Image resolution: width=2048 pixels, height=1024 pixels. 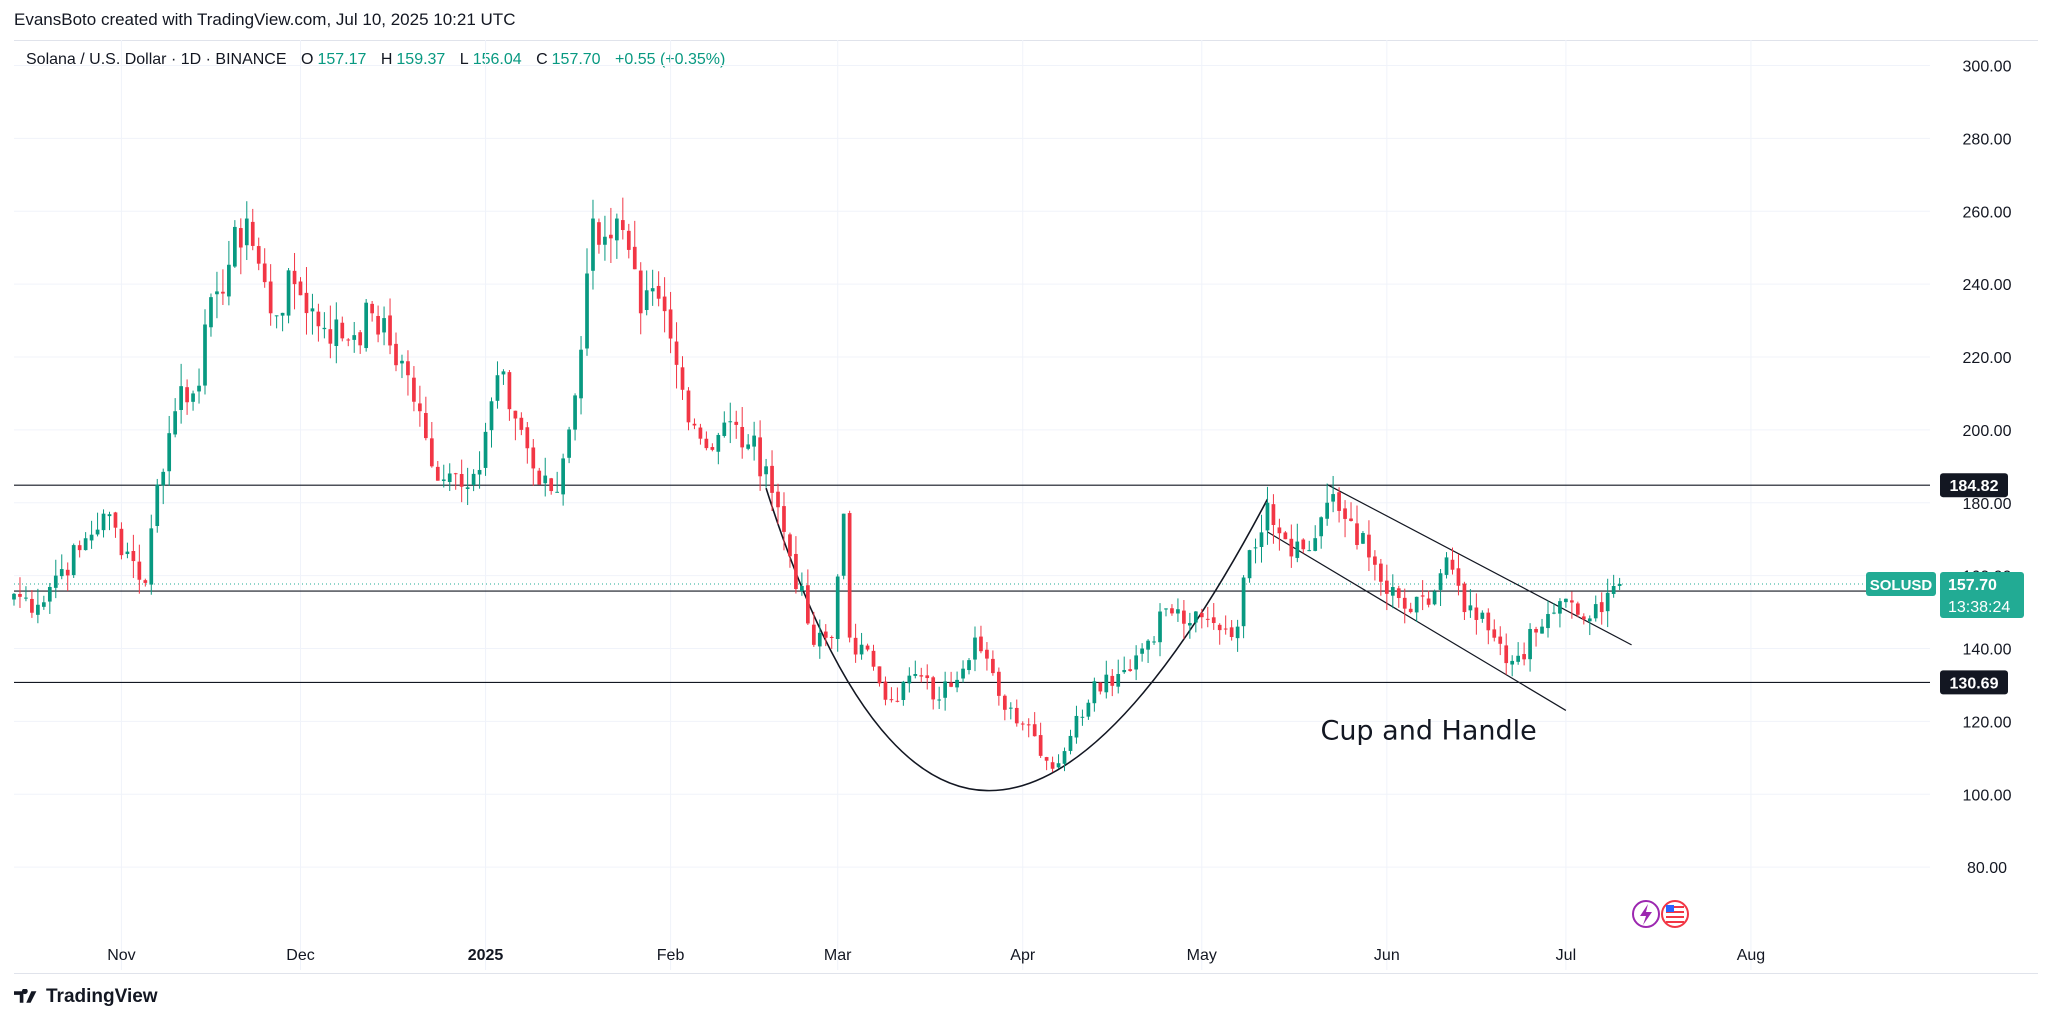 I want to click on y-tick-label: 120.00, so click(x=1987, y=722).